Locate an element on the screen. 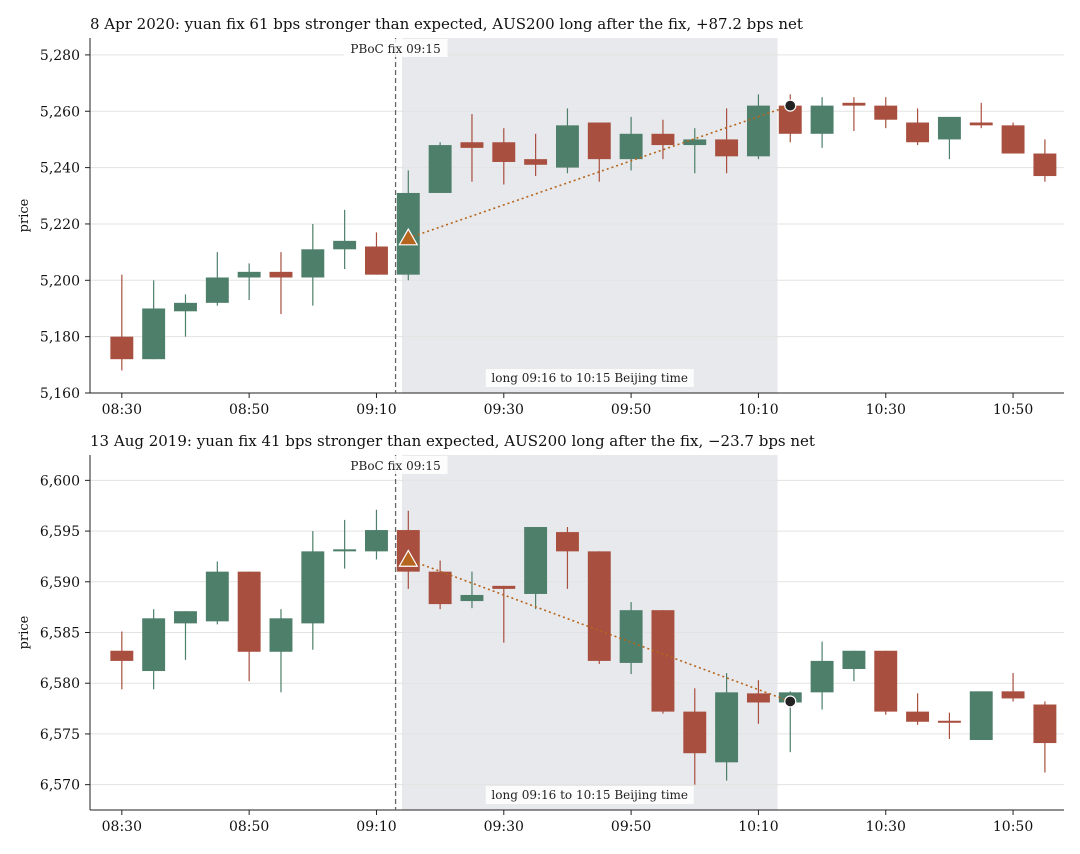 This screenshot has height=854, width=1080. y-tick-label: 6,575 is located at coordinates (60, 735).